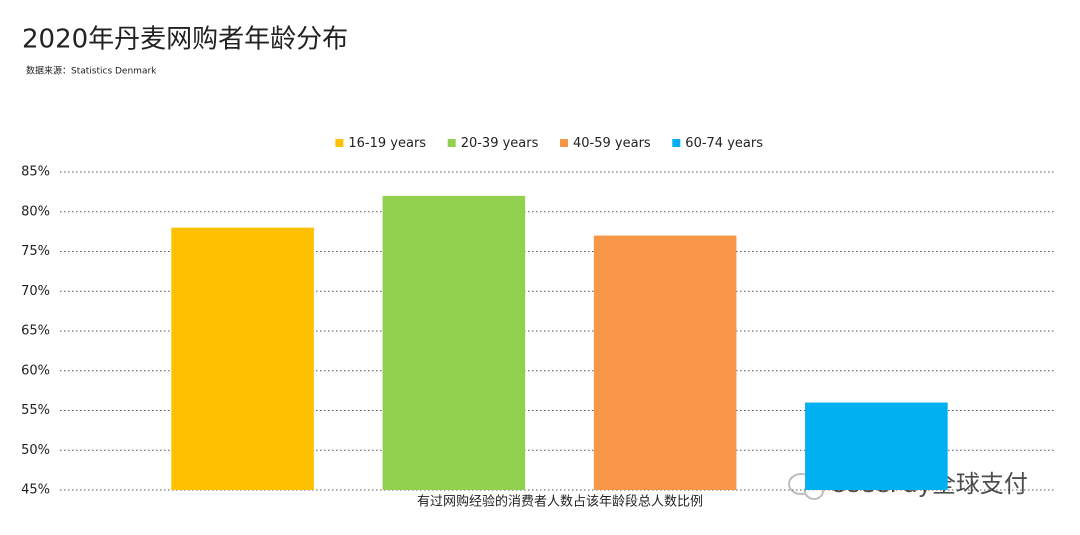  I want to click on y-tick-label: 65%, so click(35, 331).